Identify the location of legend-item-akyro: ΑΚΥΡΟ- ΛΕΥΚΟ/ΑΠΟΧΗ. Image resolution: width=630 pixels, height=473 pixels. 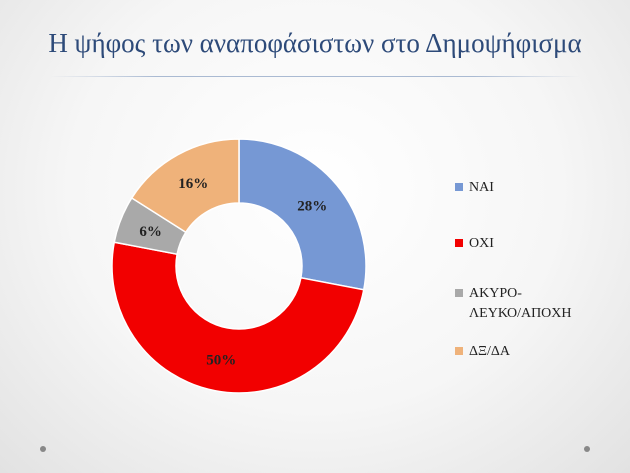
(513, 304).